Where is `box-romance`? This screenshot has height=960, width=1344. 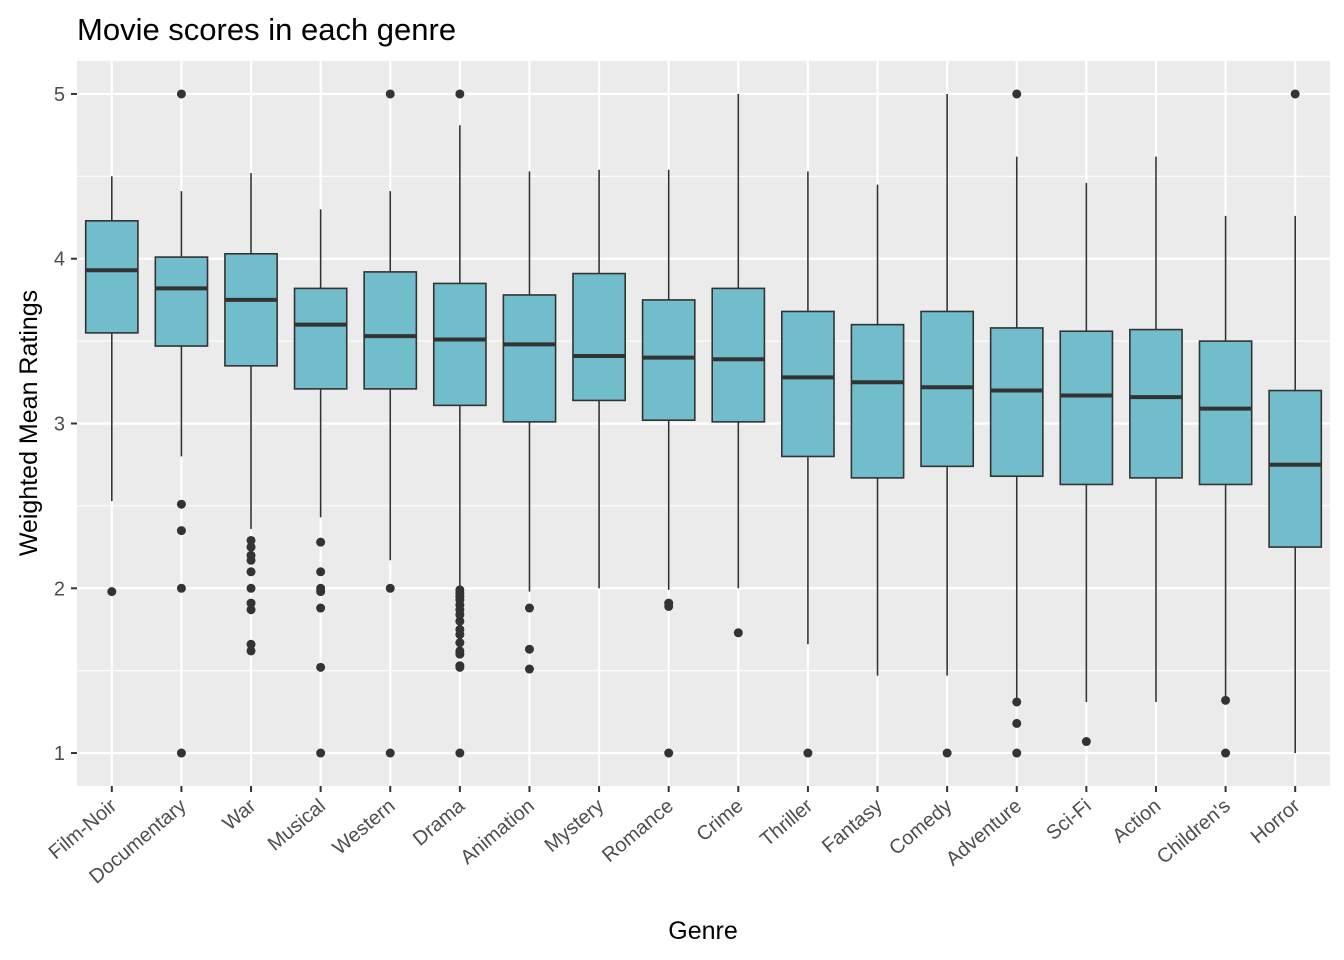
box-romance is located at coordinates (668, 463).